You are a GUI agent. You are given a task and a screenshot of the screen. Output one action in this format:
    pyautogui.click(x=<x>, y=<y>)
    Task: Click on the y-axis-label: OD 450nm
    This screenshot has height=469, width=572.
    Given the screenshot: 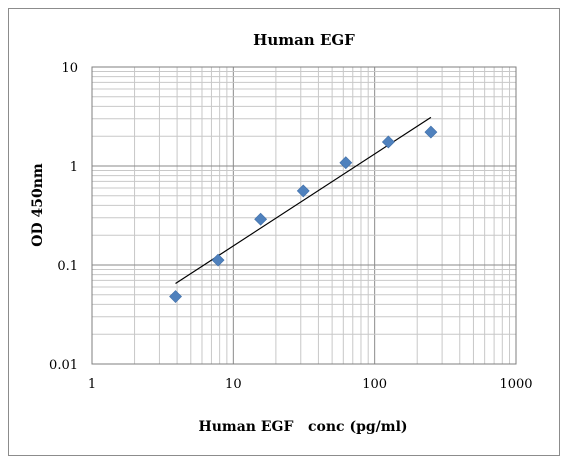 What is the action you would take?
    pyautogui.click(x=38, y=205)
    